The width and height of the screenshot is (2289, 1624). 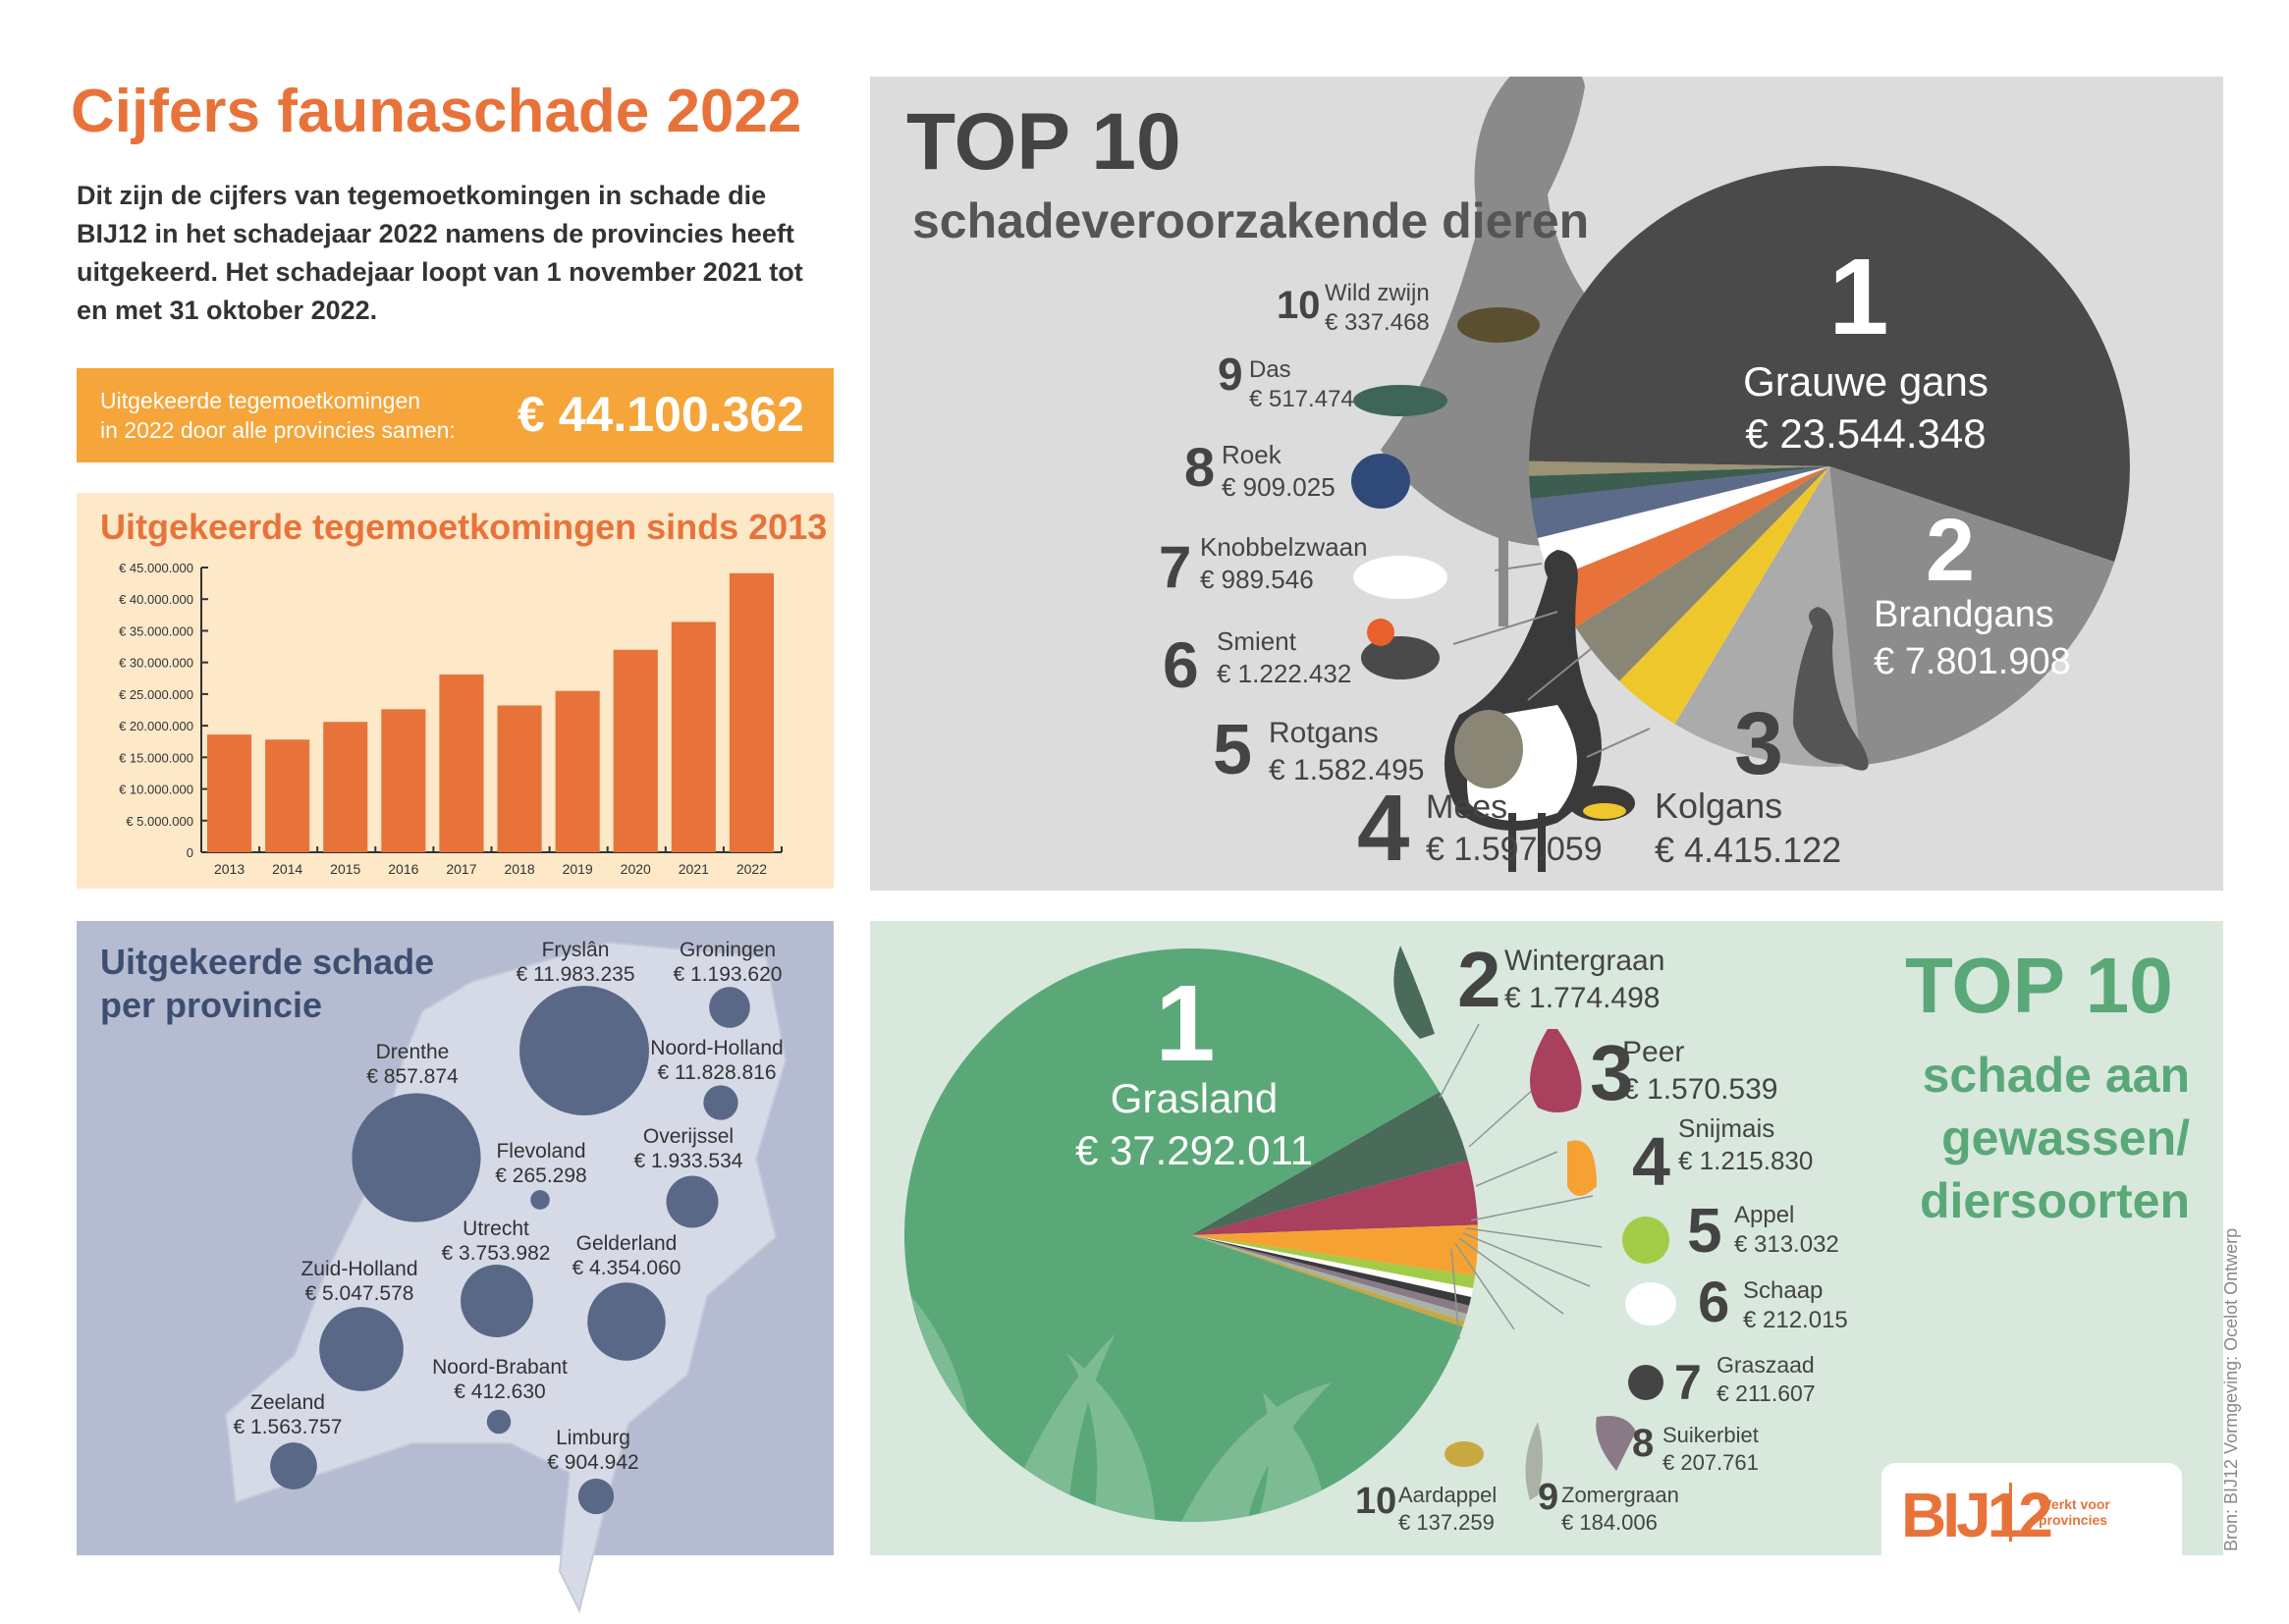 What do you see at coordinates (1972, 661) in the screenshot?
I see `slice-value: € 7.801.908` at bounding box center [1972, 661].